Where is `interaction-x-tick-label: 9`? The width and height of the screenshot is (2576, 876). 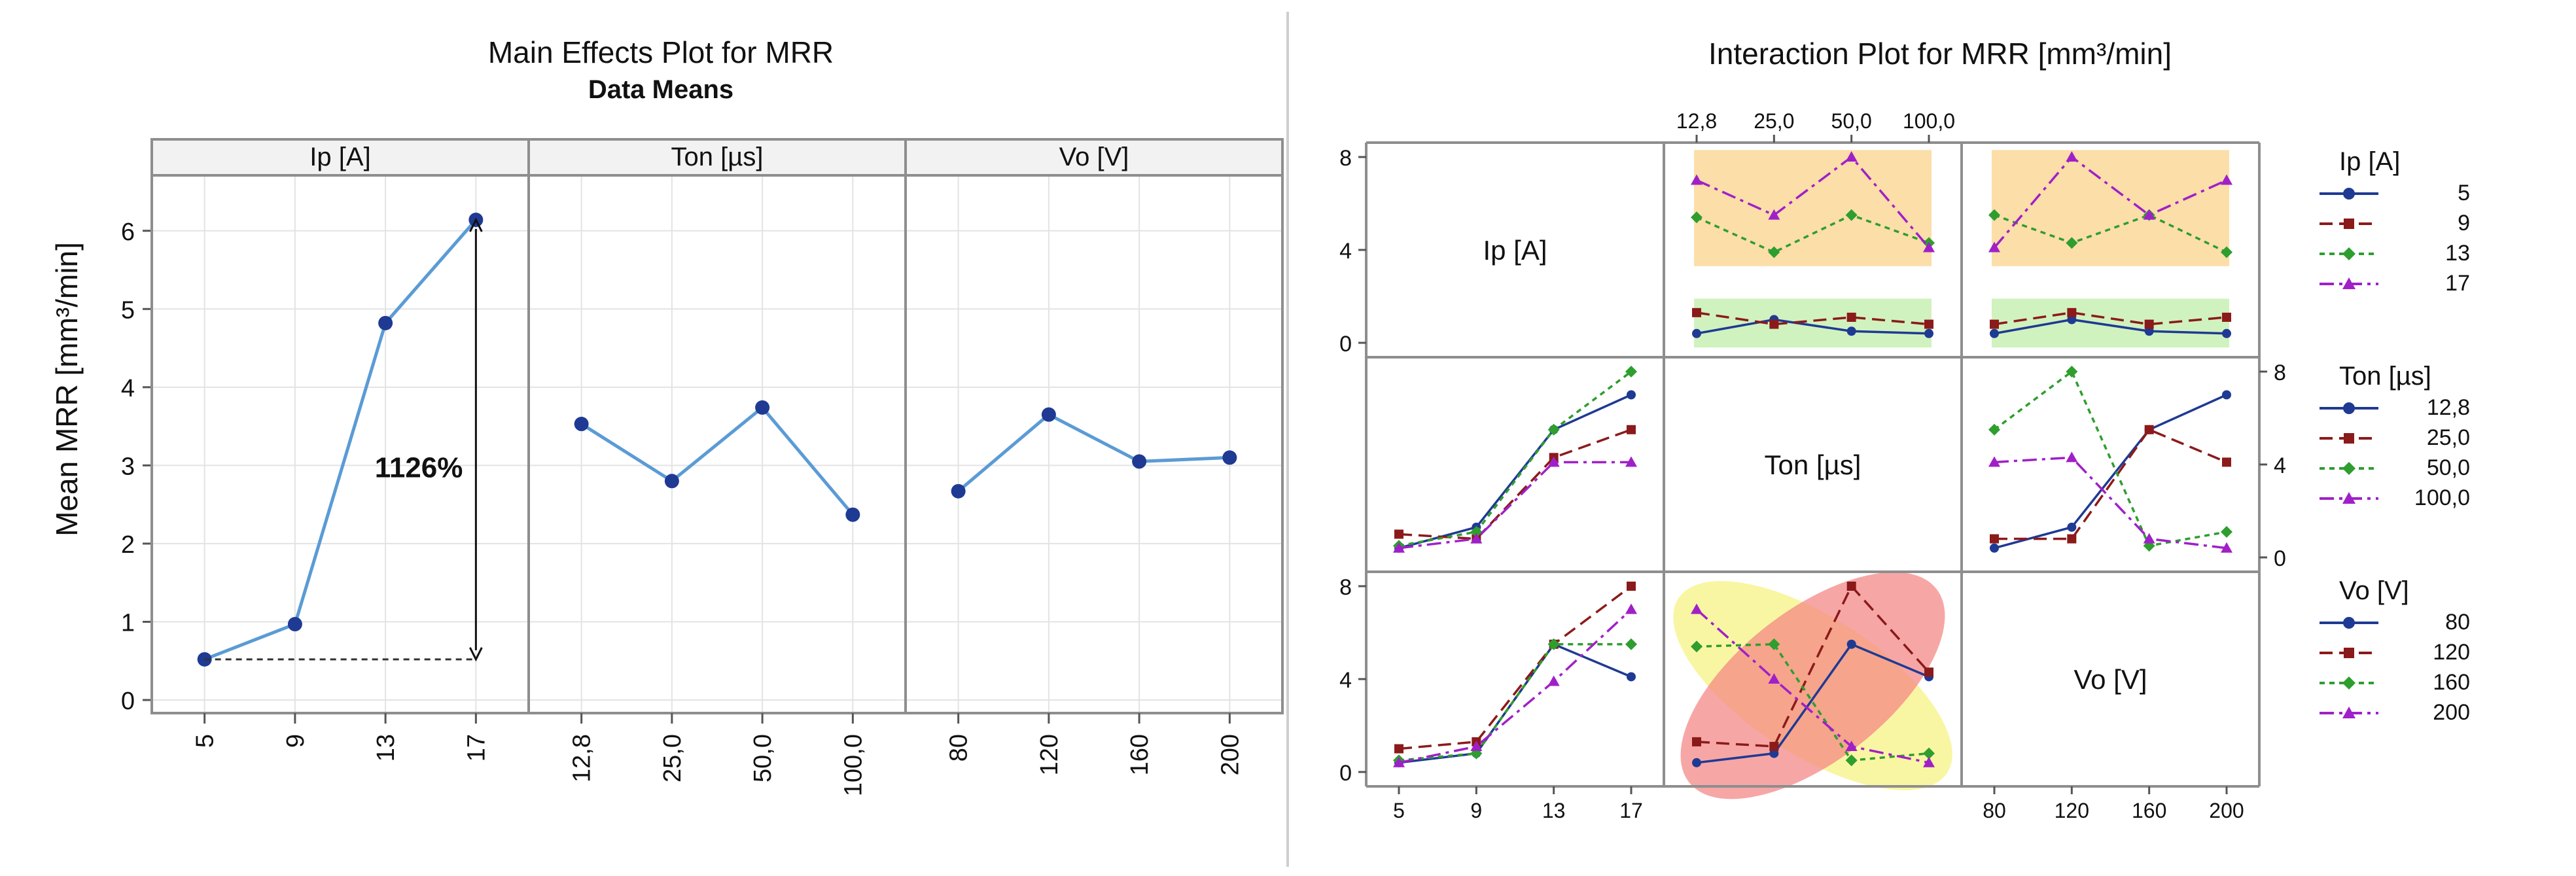 interaction-x-tick-label: 9 is located at coordinates (1476, 810).